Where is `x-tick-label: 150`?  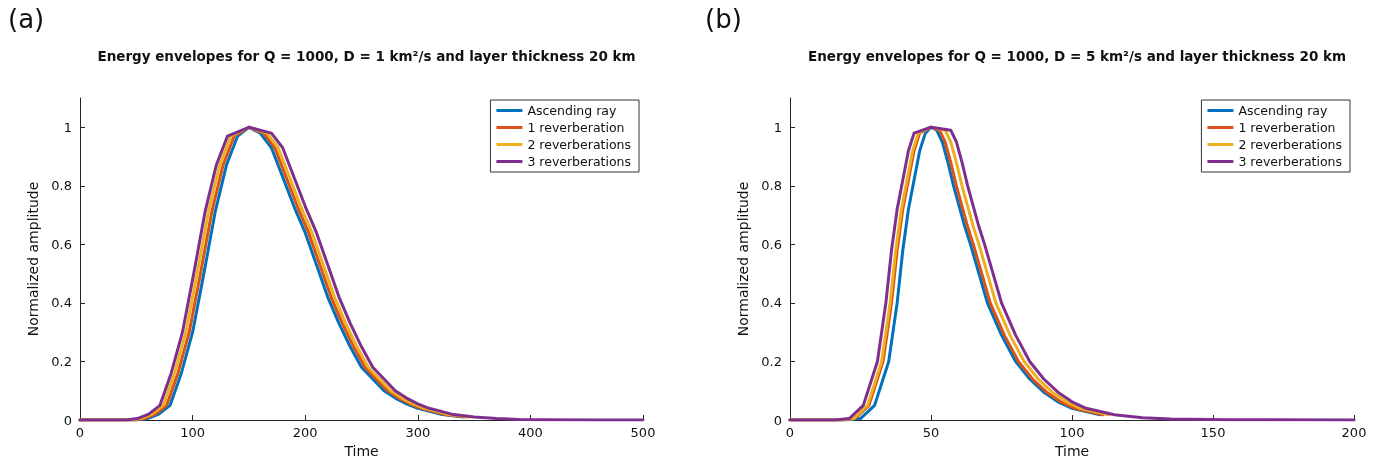
x-tick-label: 150 is located at coordinates (1213, 432).